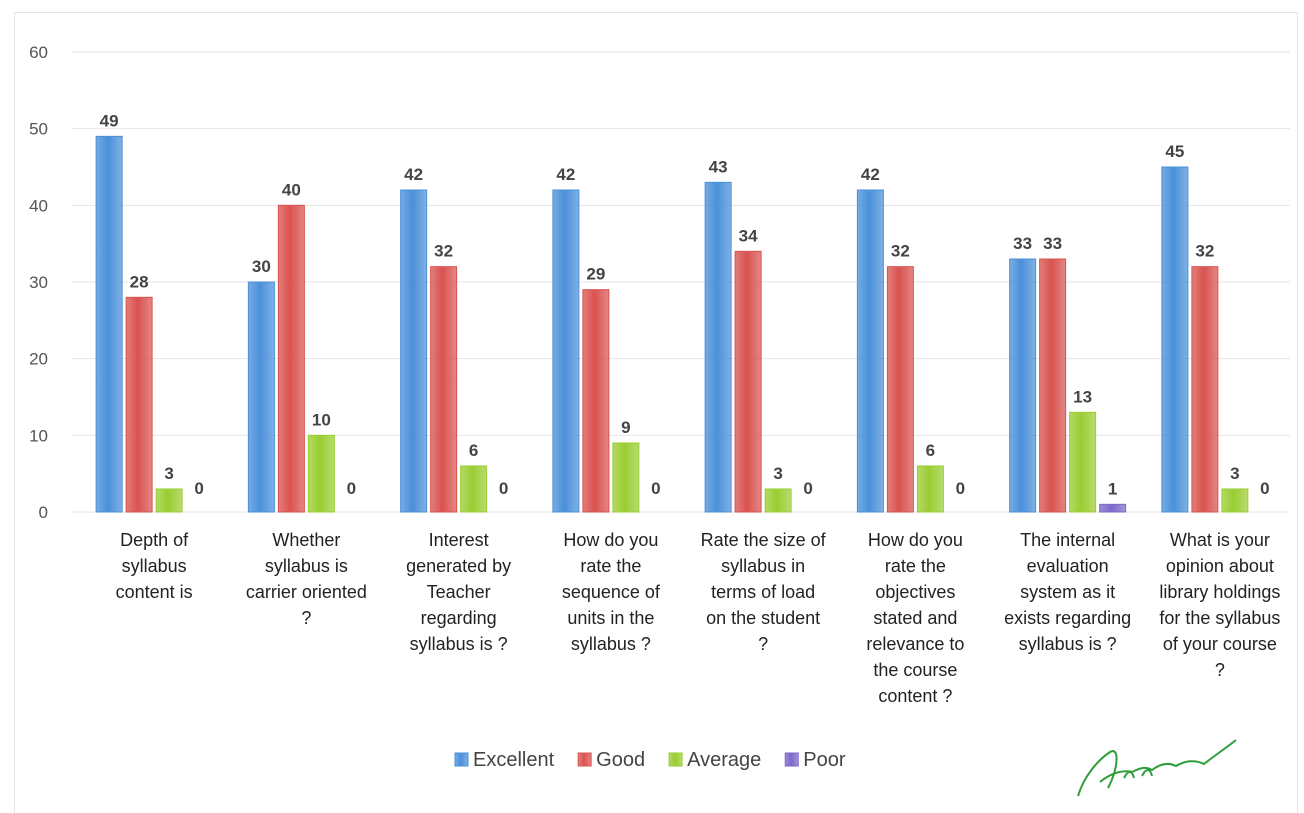 The width and height of the screenshot is (1304, 813). Describe the element at coordinates (139, 281) in the screenshot. I see `data-label: 28` at that location.